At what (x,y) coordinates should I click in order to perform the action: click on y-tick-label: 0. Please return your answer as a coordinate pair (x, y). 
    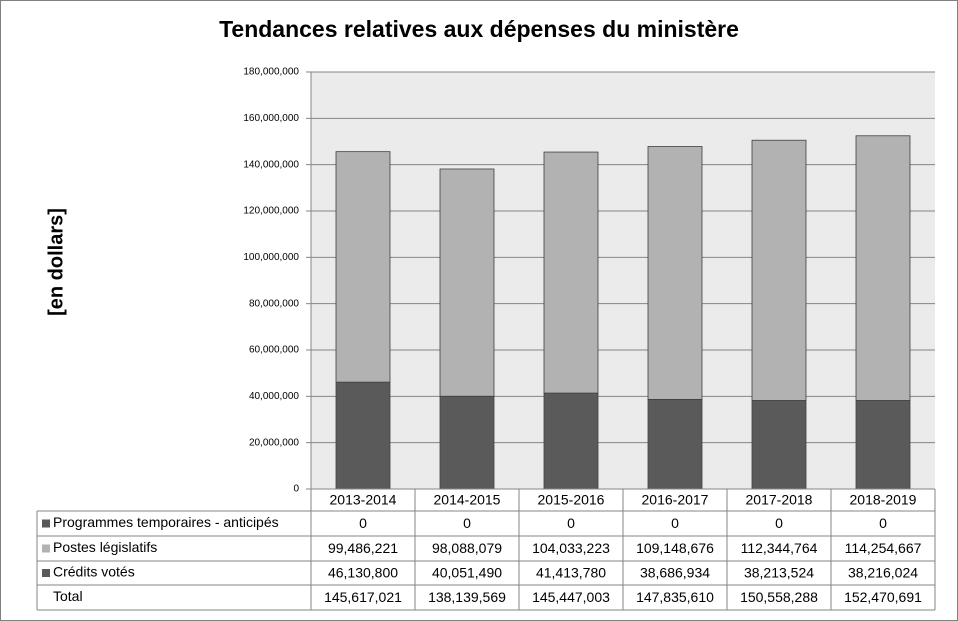
    Looking at the image, I should click on (296, 489).